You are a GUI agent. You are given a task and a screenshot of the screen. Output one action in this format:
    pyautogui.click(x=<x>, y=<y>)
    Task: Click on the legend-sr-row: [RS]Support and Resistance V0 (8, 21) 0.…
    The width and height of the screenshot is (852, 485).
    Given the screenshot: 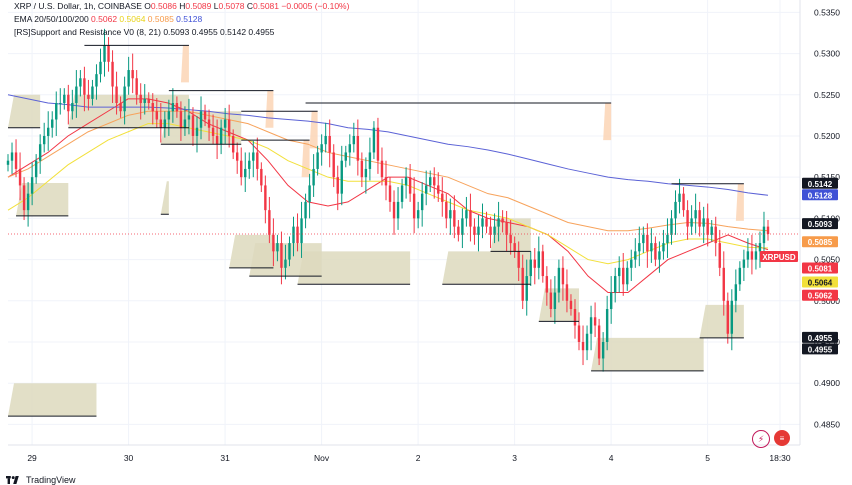 What is the action you would take?
    pyautogui.click(x=181, y=32)
    